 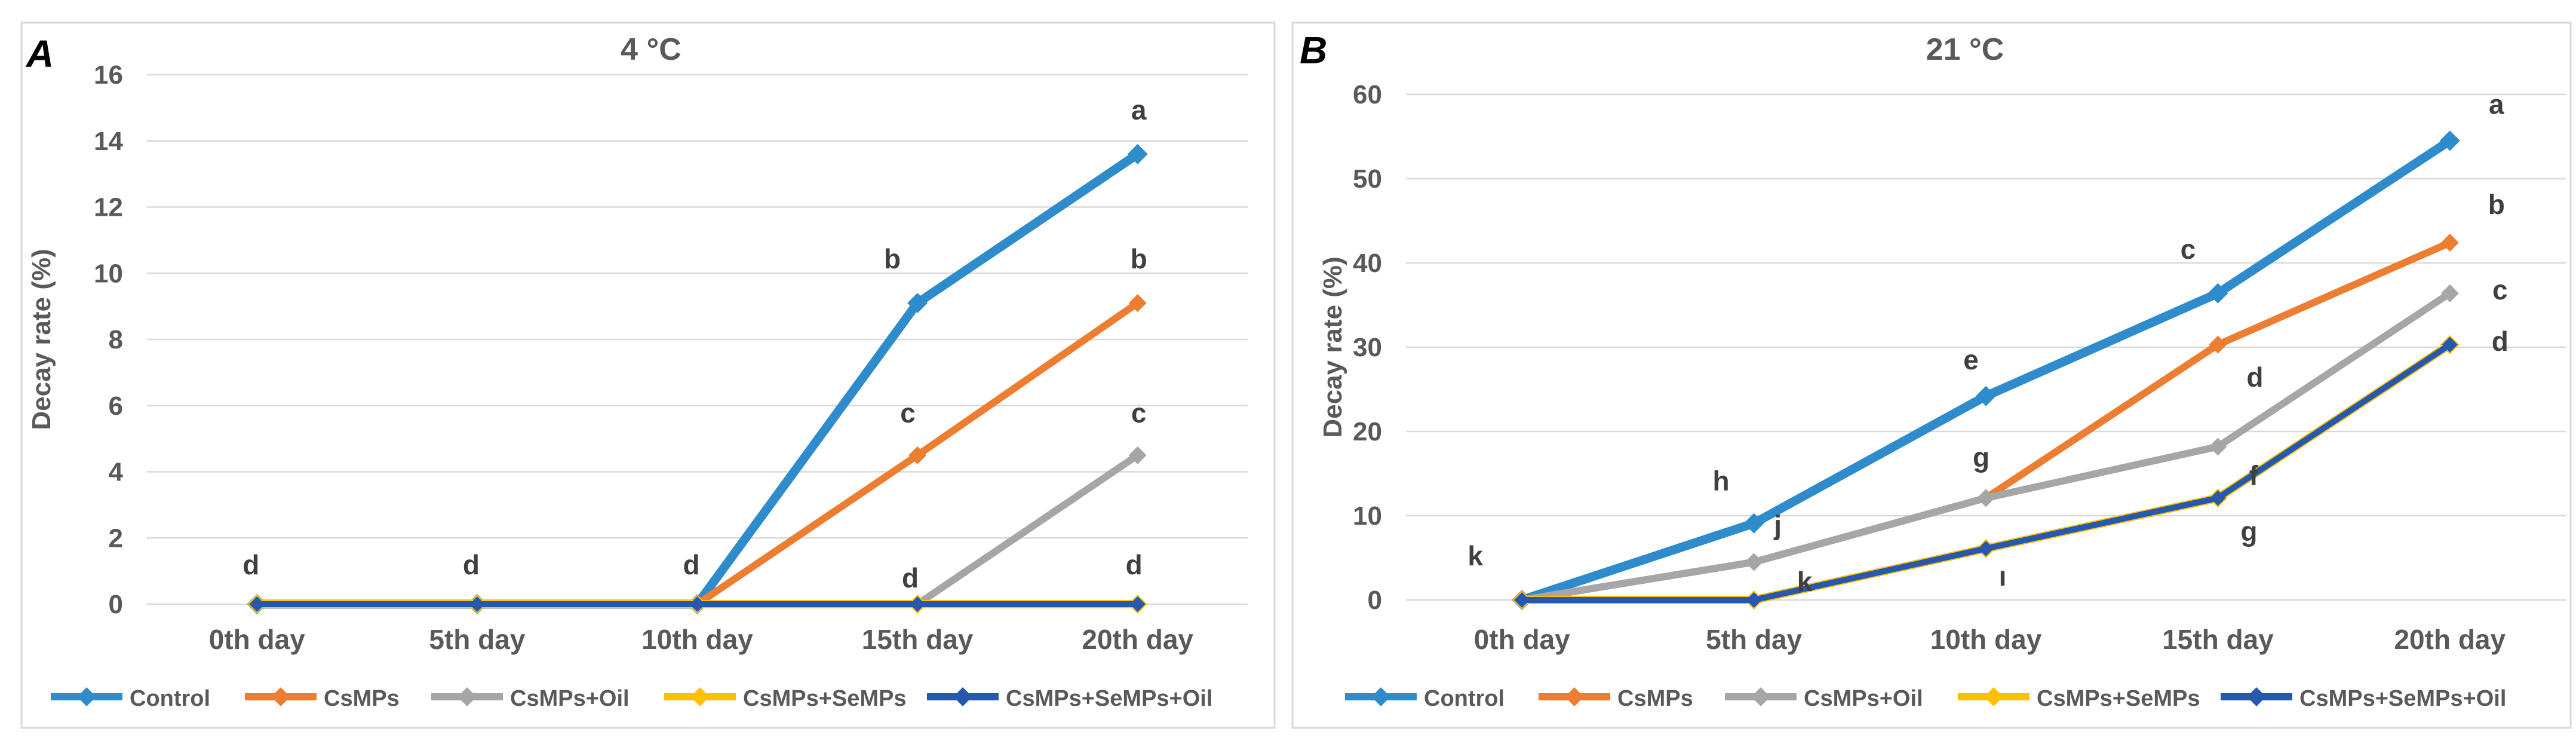 I want to click on significance-letter: f, so click(x=2254, y=475).